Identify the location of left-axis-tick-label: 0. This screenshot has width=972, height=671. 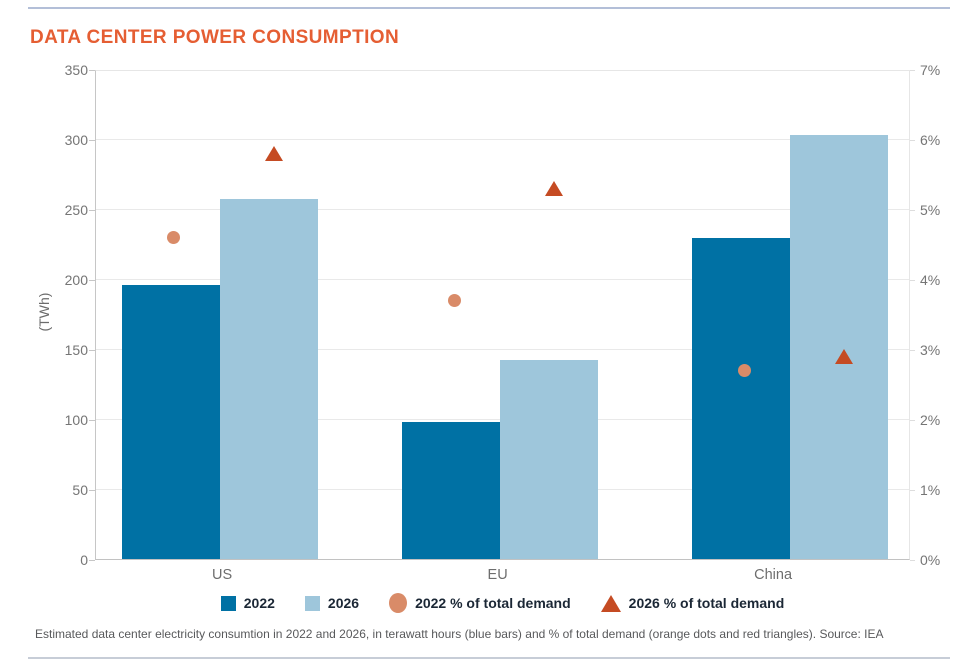
(84, 560).